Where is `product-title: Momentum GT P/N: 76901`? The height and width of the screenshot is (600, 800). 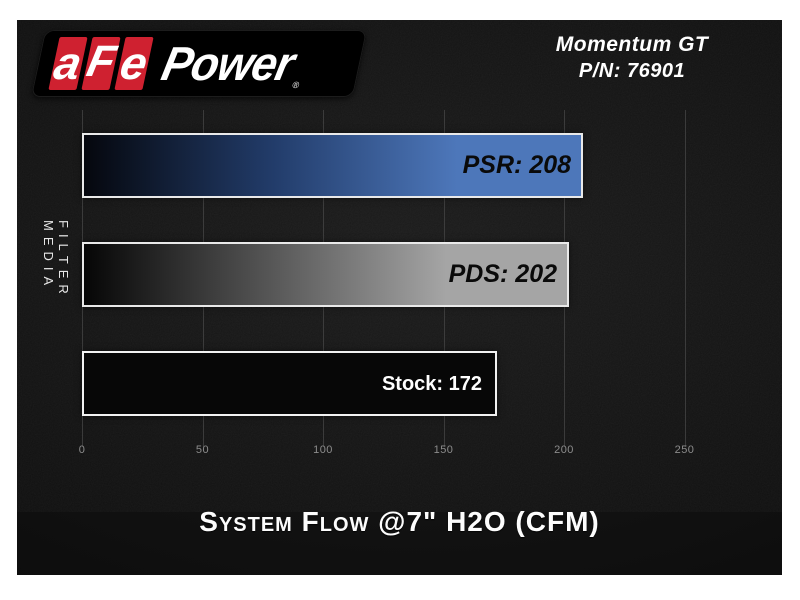
product-title: Momentum GT P/N: 76901 is located at coordinates (632, 58).